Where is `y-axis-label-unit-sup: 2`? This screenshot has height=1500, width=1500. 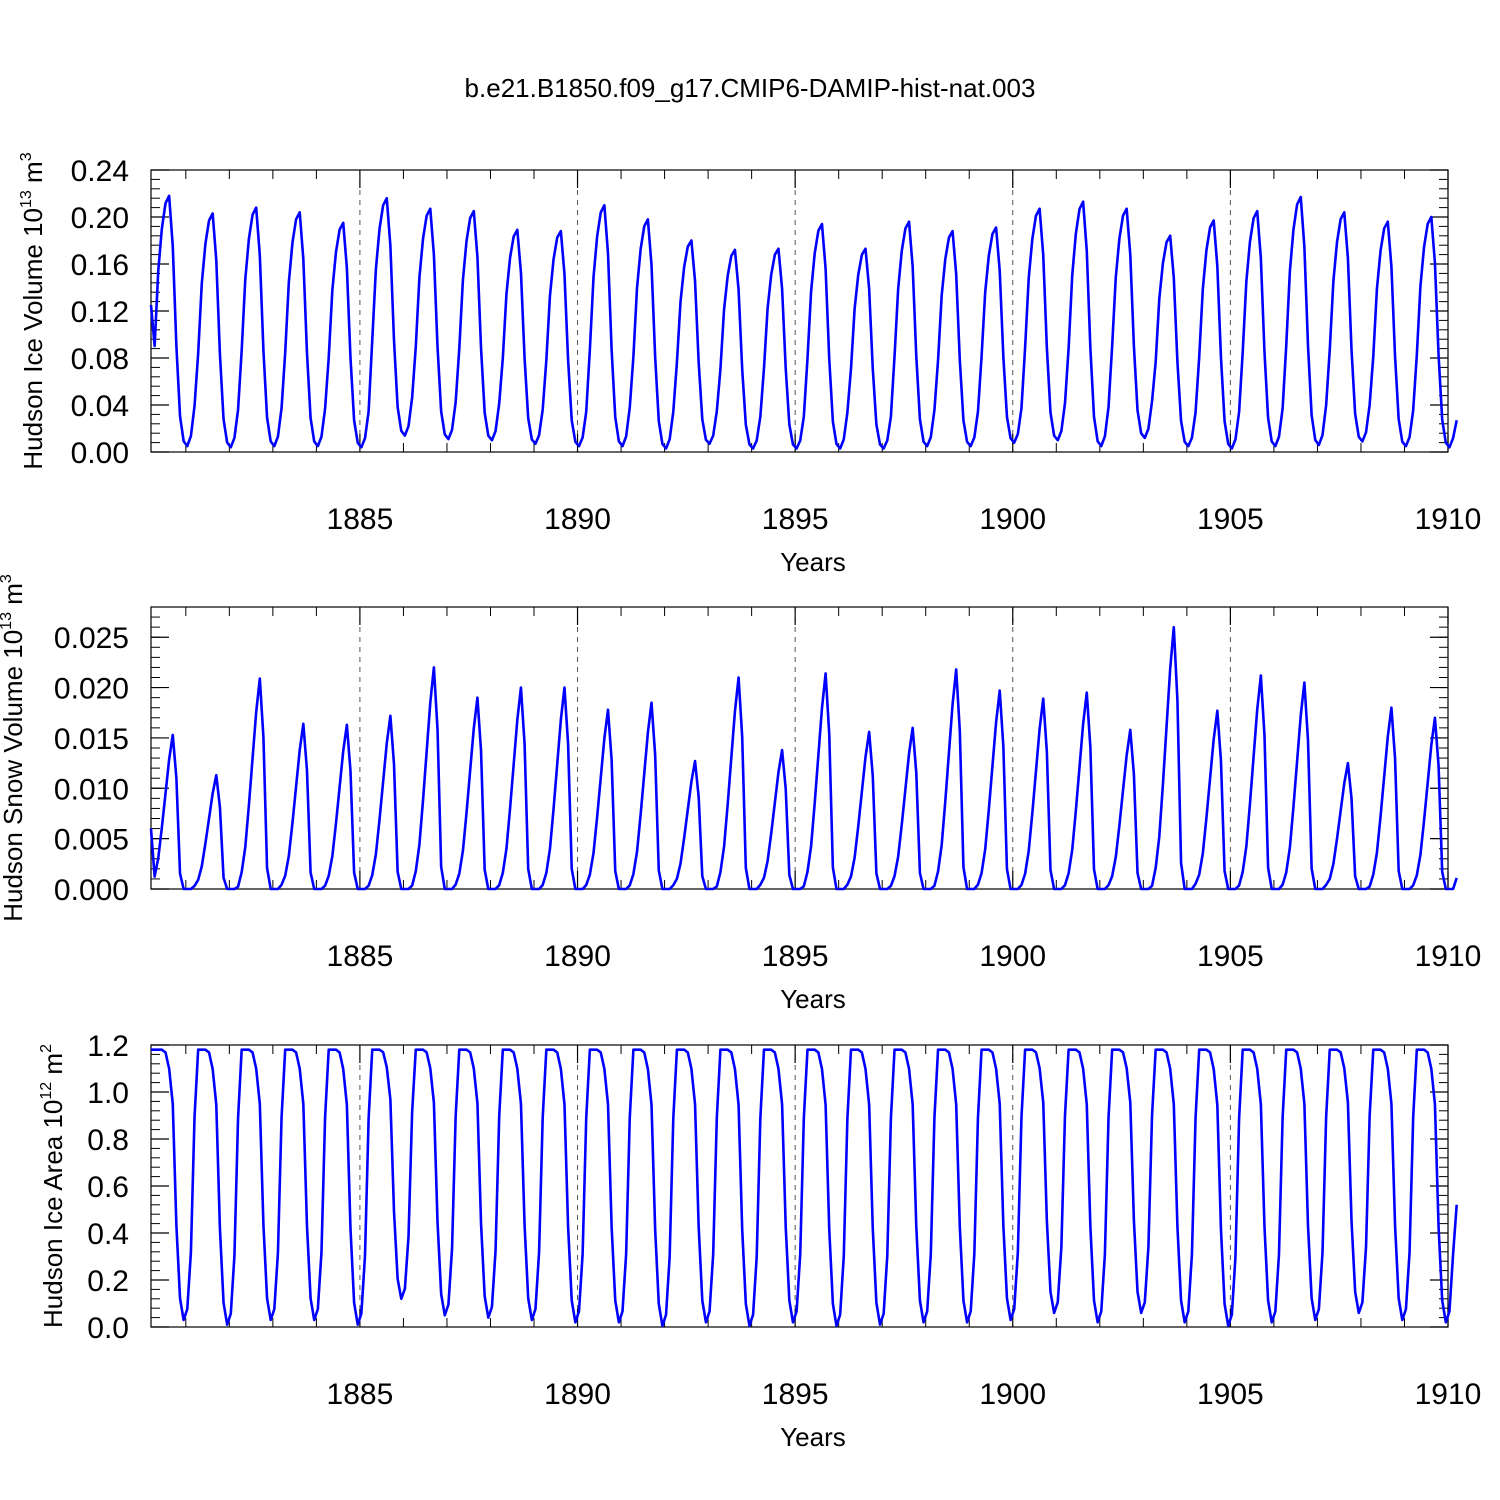 y-axis-label-unit-sup: 2 is located at coordinates (46, 1048).